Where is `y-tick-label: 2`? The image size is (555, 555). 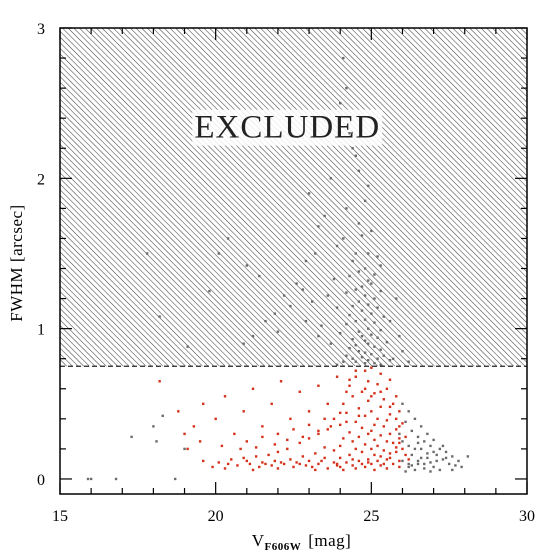 y-tick-label: 2 is located at coordinates (41, 179).